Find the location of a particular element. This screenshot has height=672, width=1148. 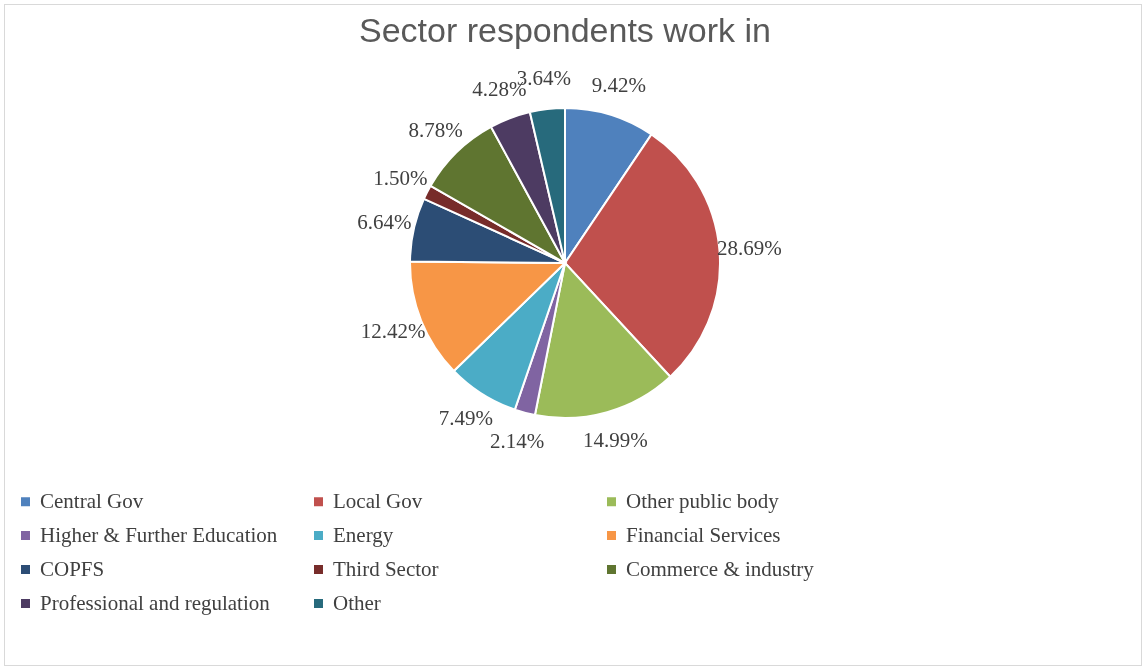

legend-label: Central Gov is located at coordinates (92, 500).